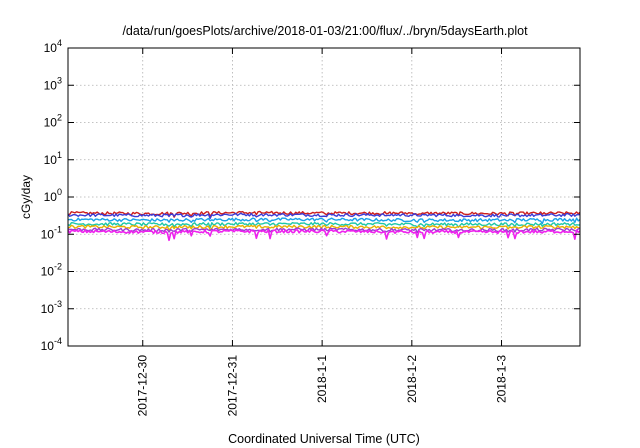  I want to click on x-tick-label: 2018-1-2, so click(412, 379).